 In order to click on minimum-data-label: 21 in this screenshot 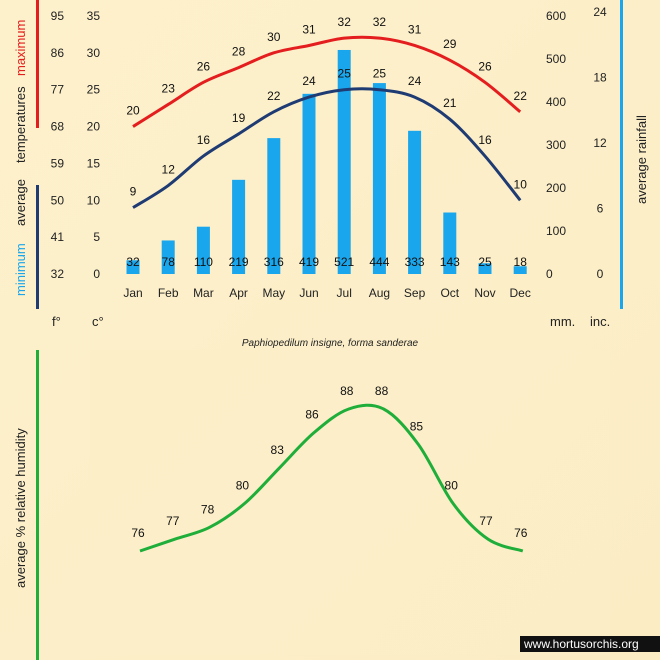, I will do `click(450, 103)`.